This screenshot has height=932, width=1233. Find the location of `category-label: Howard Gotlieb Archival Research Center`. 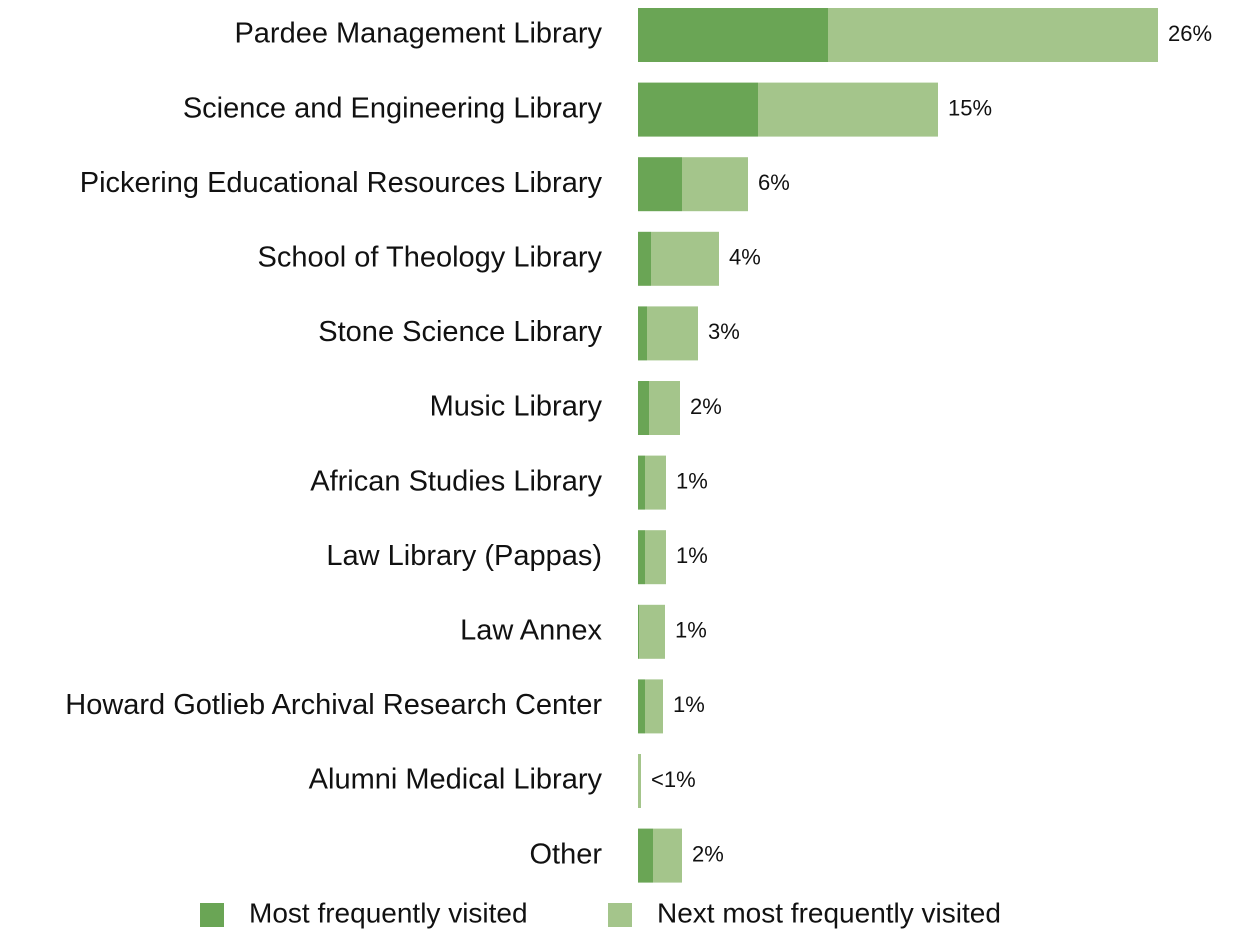

category-label: Howard Gotlieb Archival Research Center is located at coordinates (333, 705).